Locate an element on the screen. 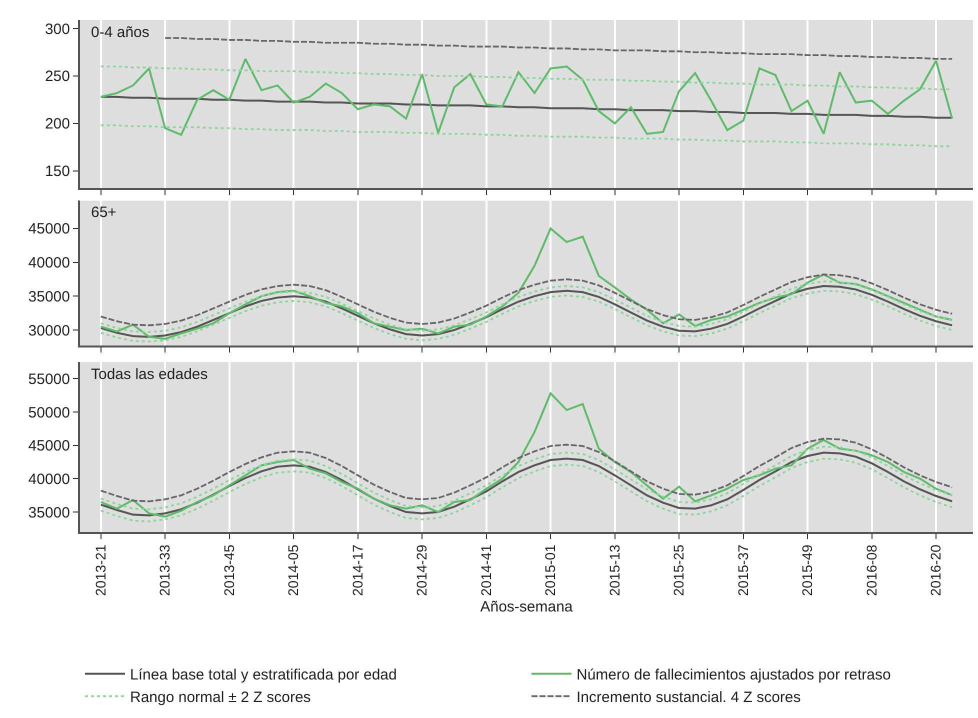 This screenshot has width=978, height=718. x-tick-label: 2014-17 is located at coordinates (357, 570).